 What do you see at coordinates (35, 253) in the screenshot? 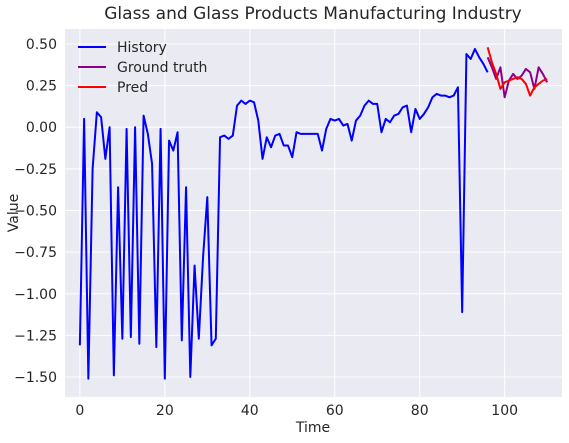
I see `y-tick-label: −0.75` at bounding box center [35, 253].